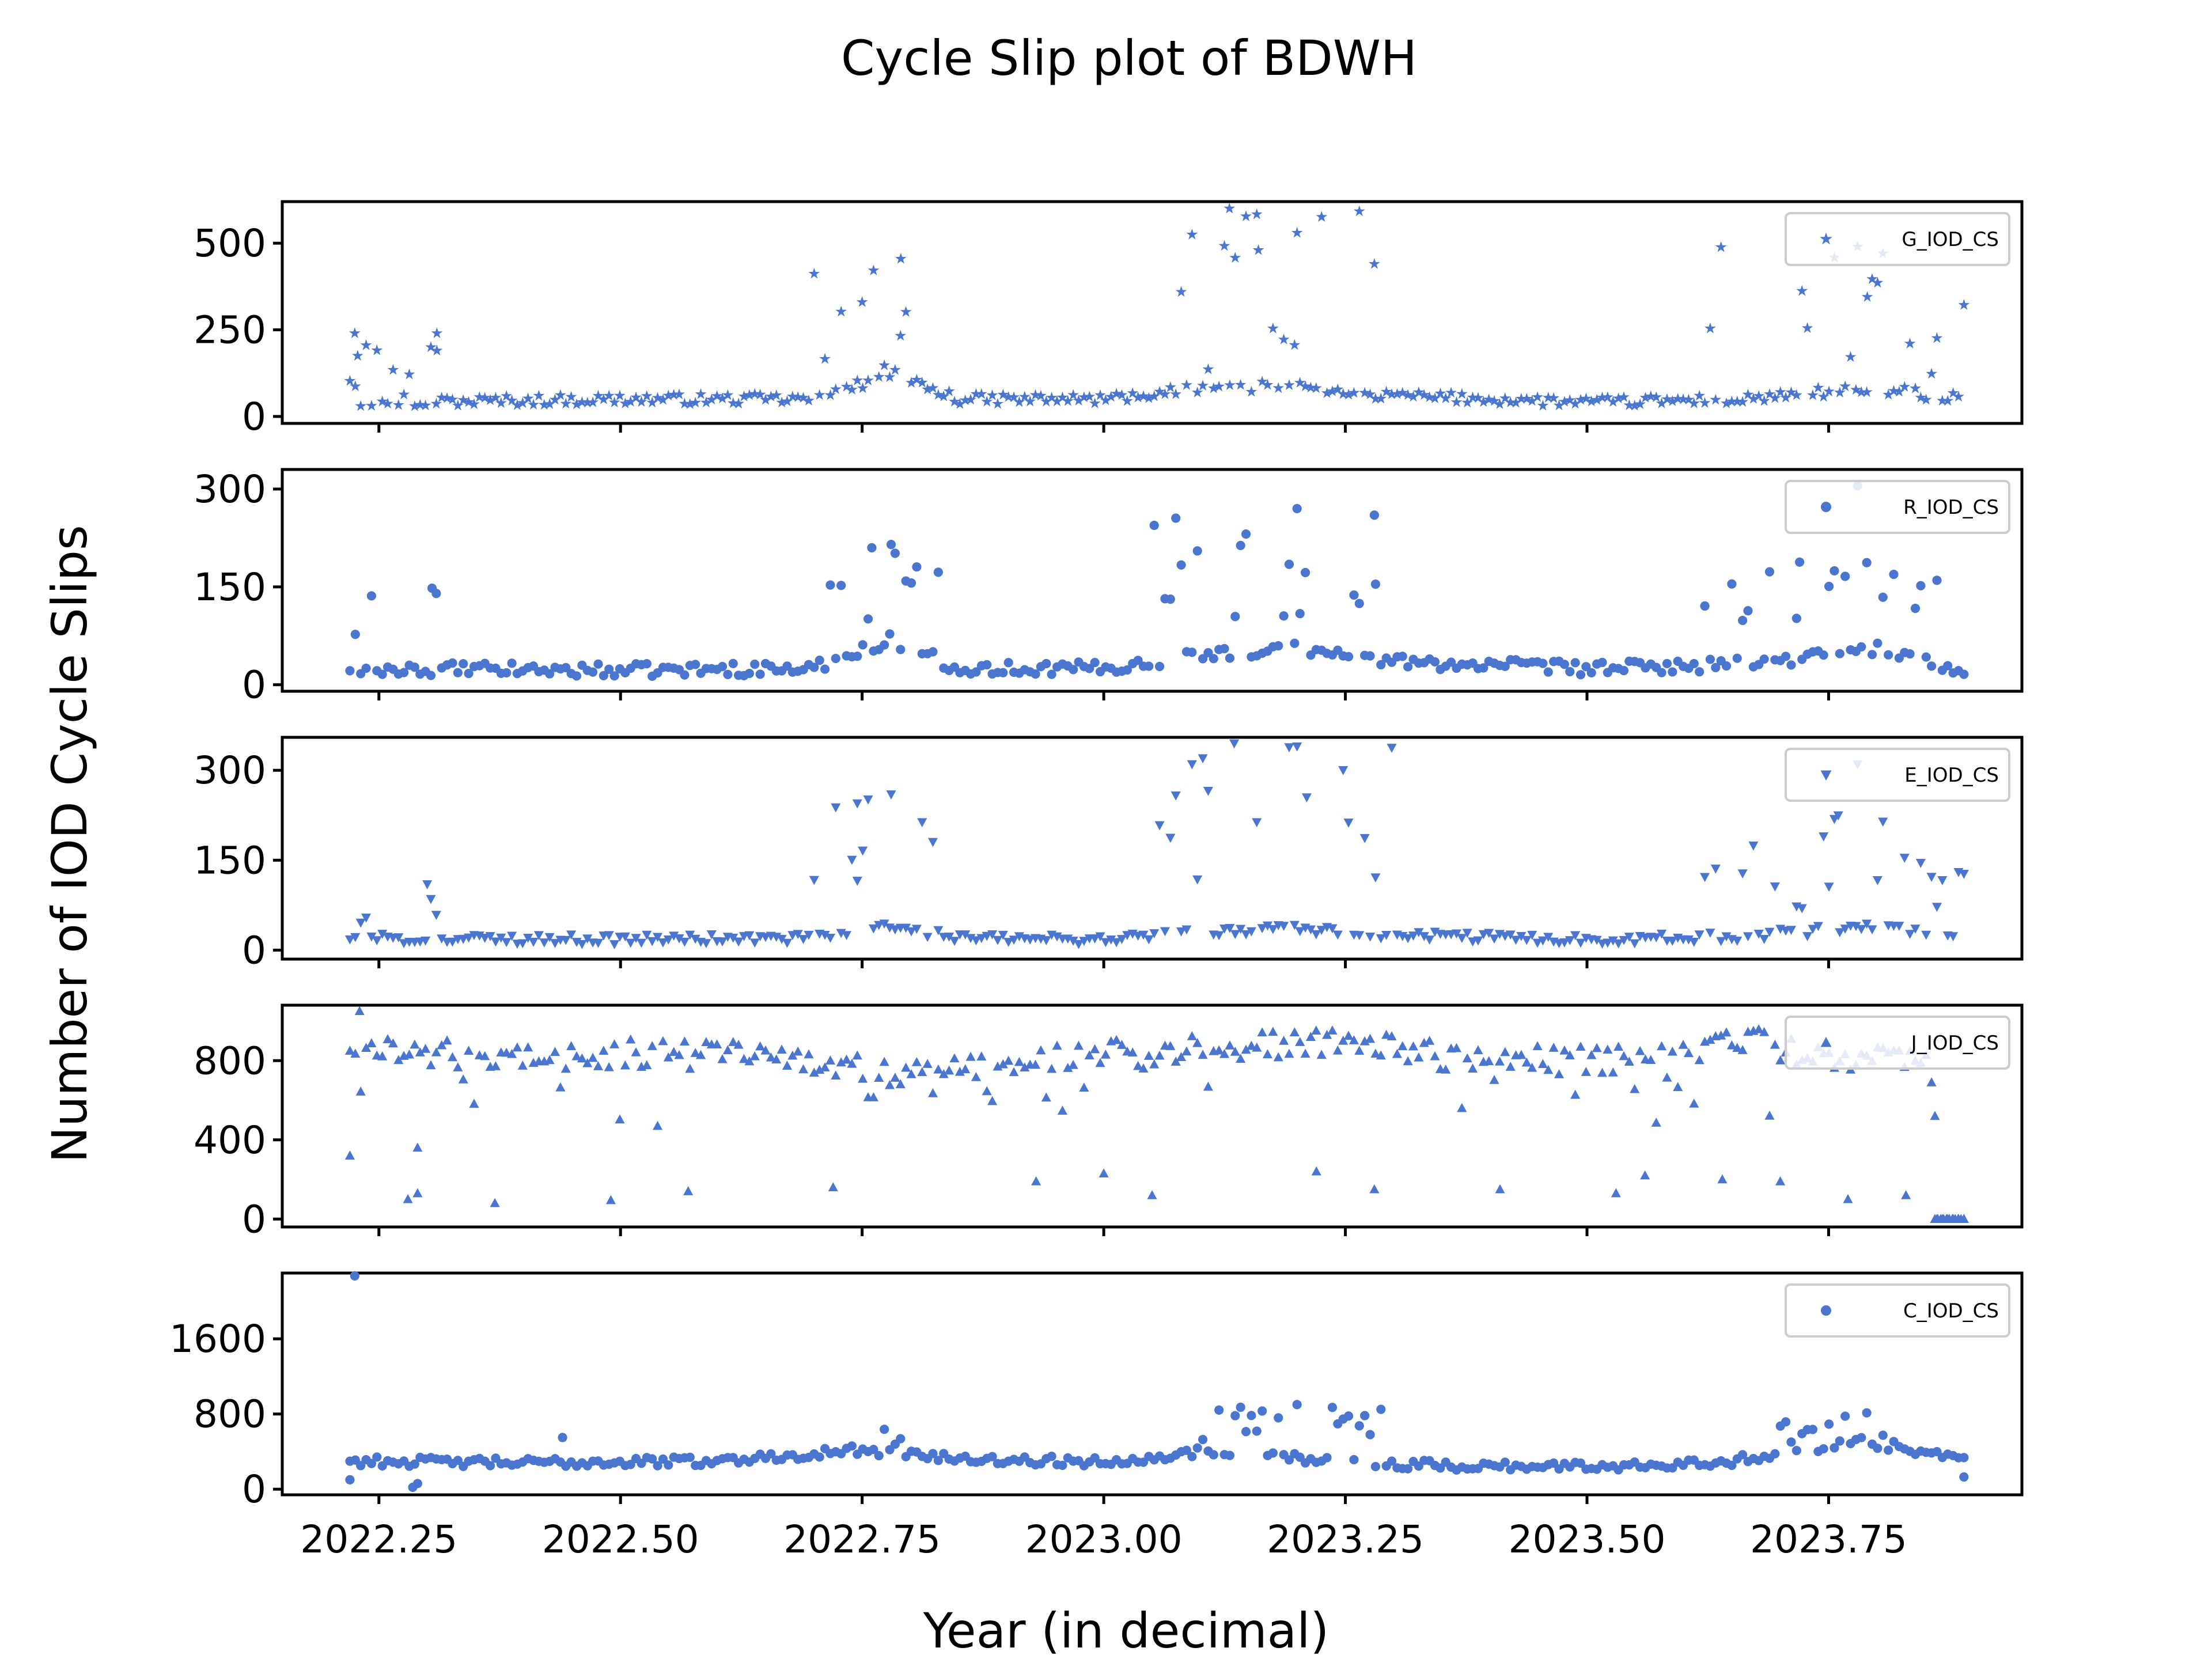 This screenshot has width=2212, height=1659. I want to click on x-tick-label: 2022.25, so click(378, 1539).